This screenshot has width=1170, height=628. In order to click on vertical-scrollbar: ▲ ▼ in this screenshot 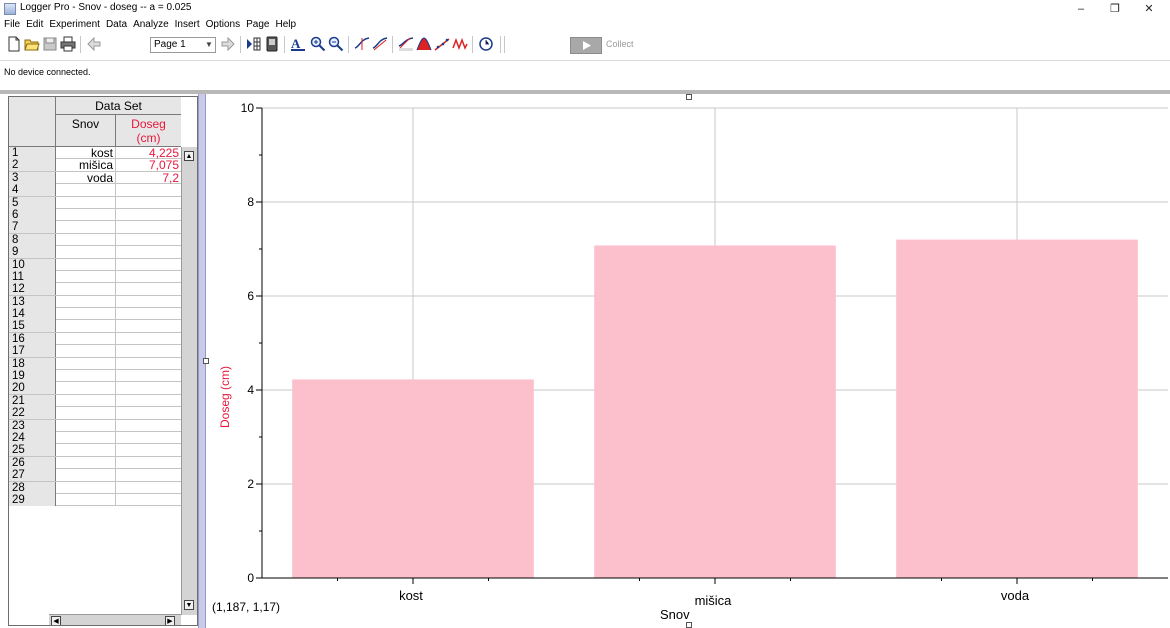, I will do `click(189, 381)`.